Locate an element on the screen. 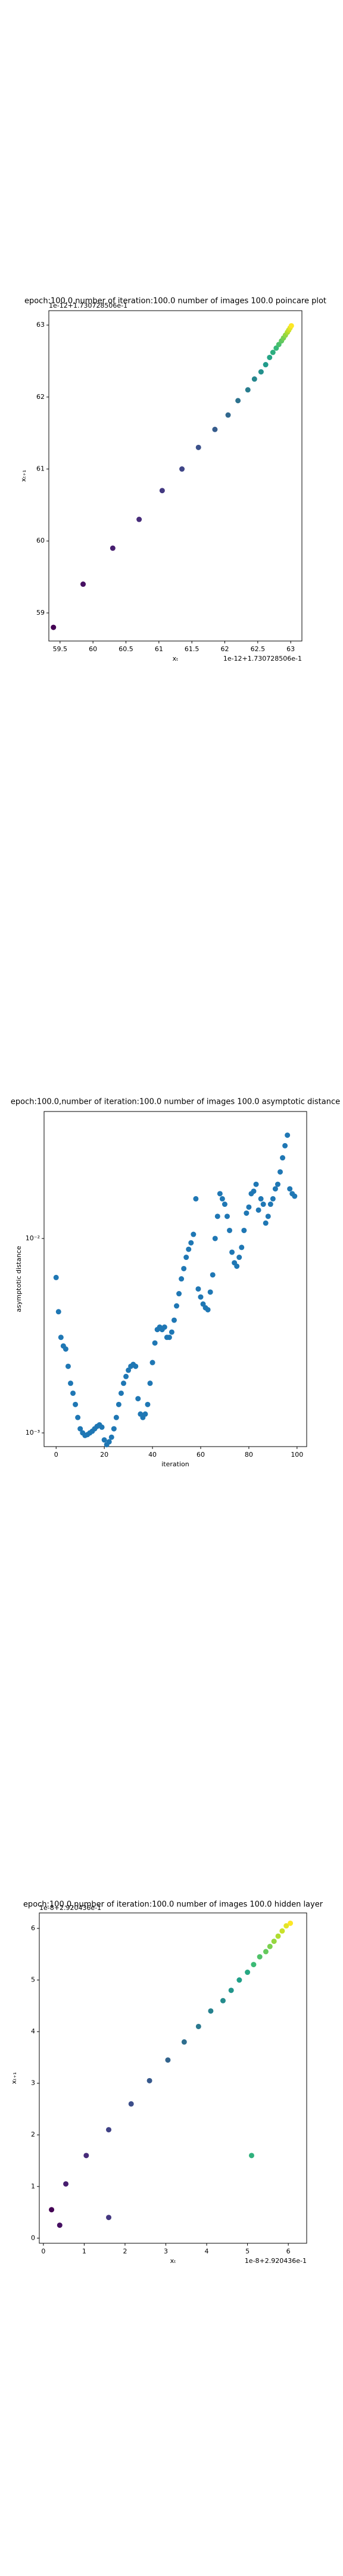 The image size is (343, 2576). x-tick-label: 20 is located at coordinates (104, 1455).